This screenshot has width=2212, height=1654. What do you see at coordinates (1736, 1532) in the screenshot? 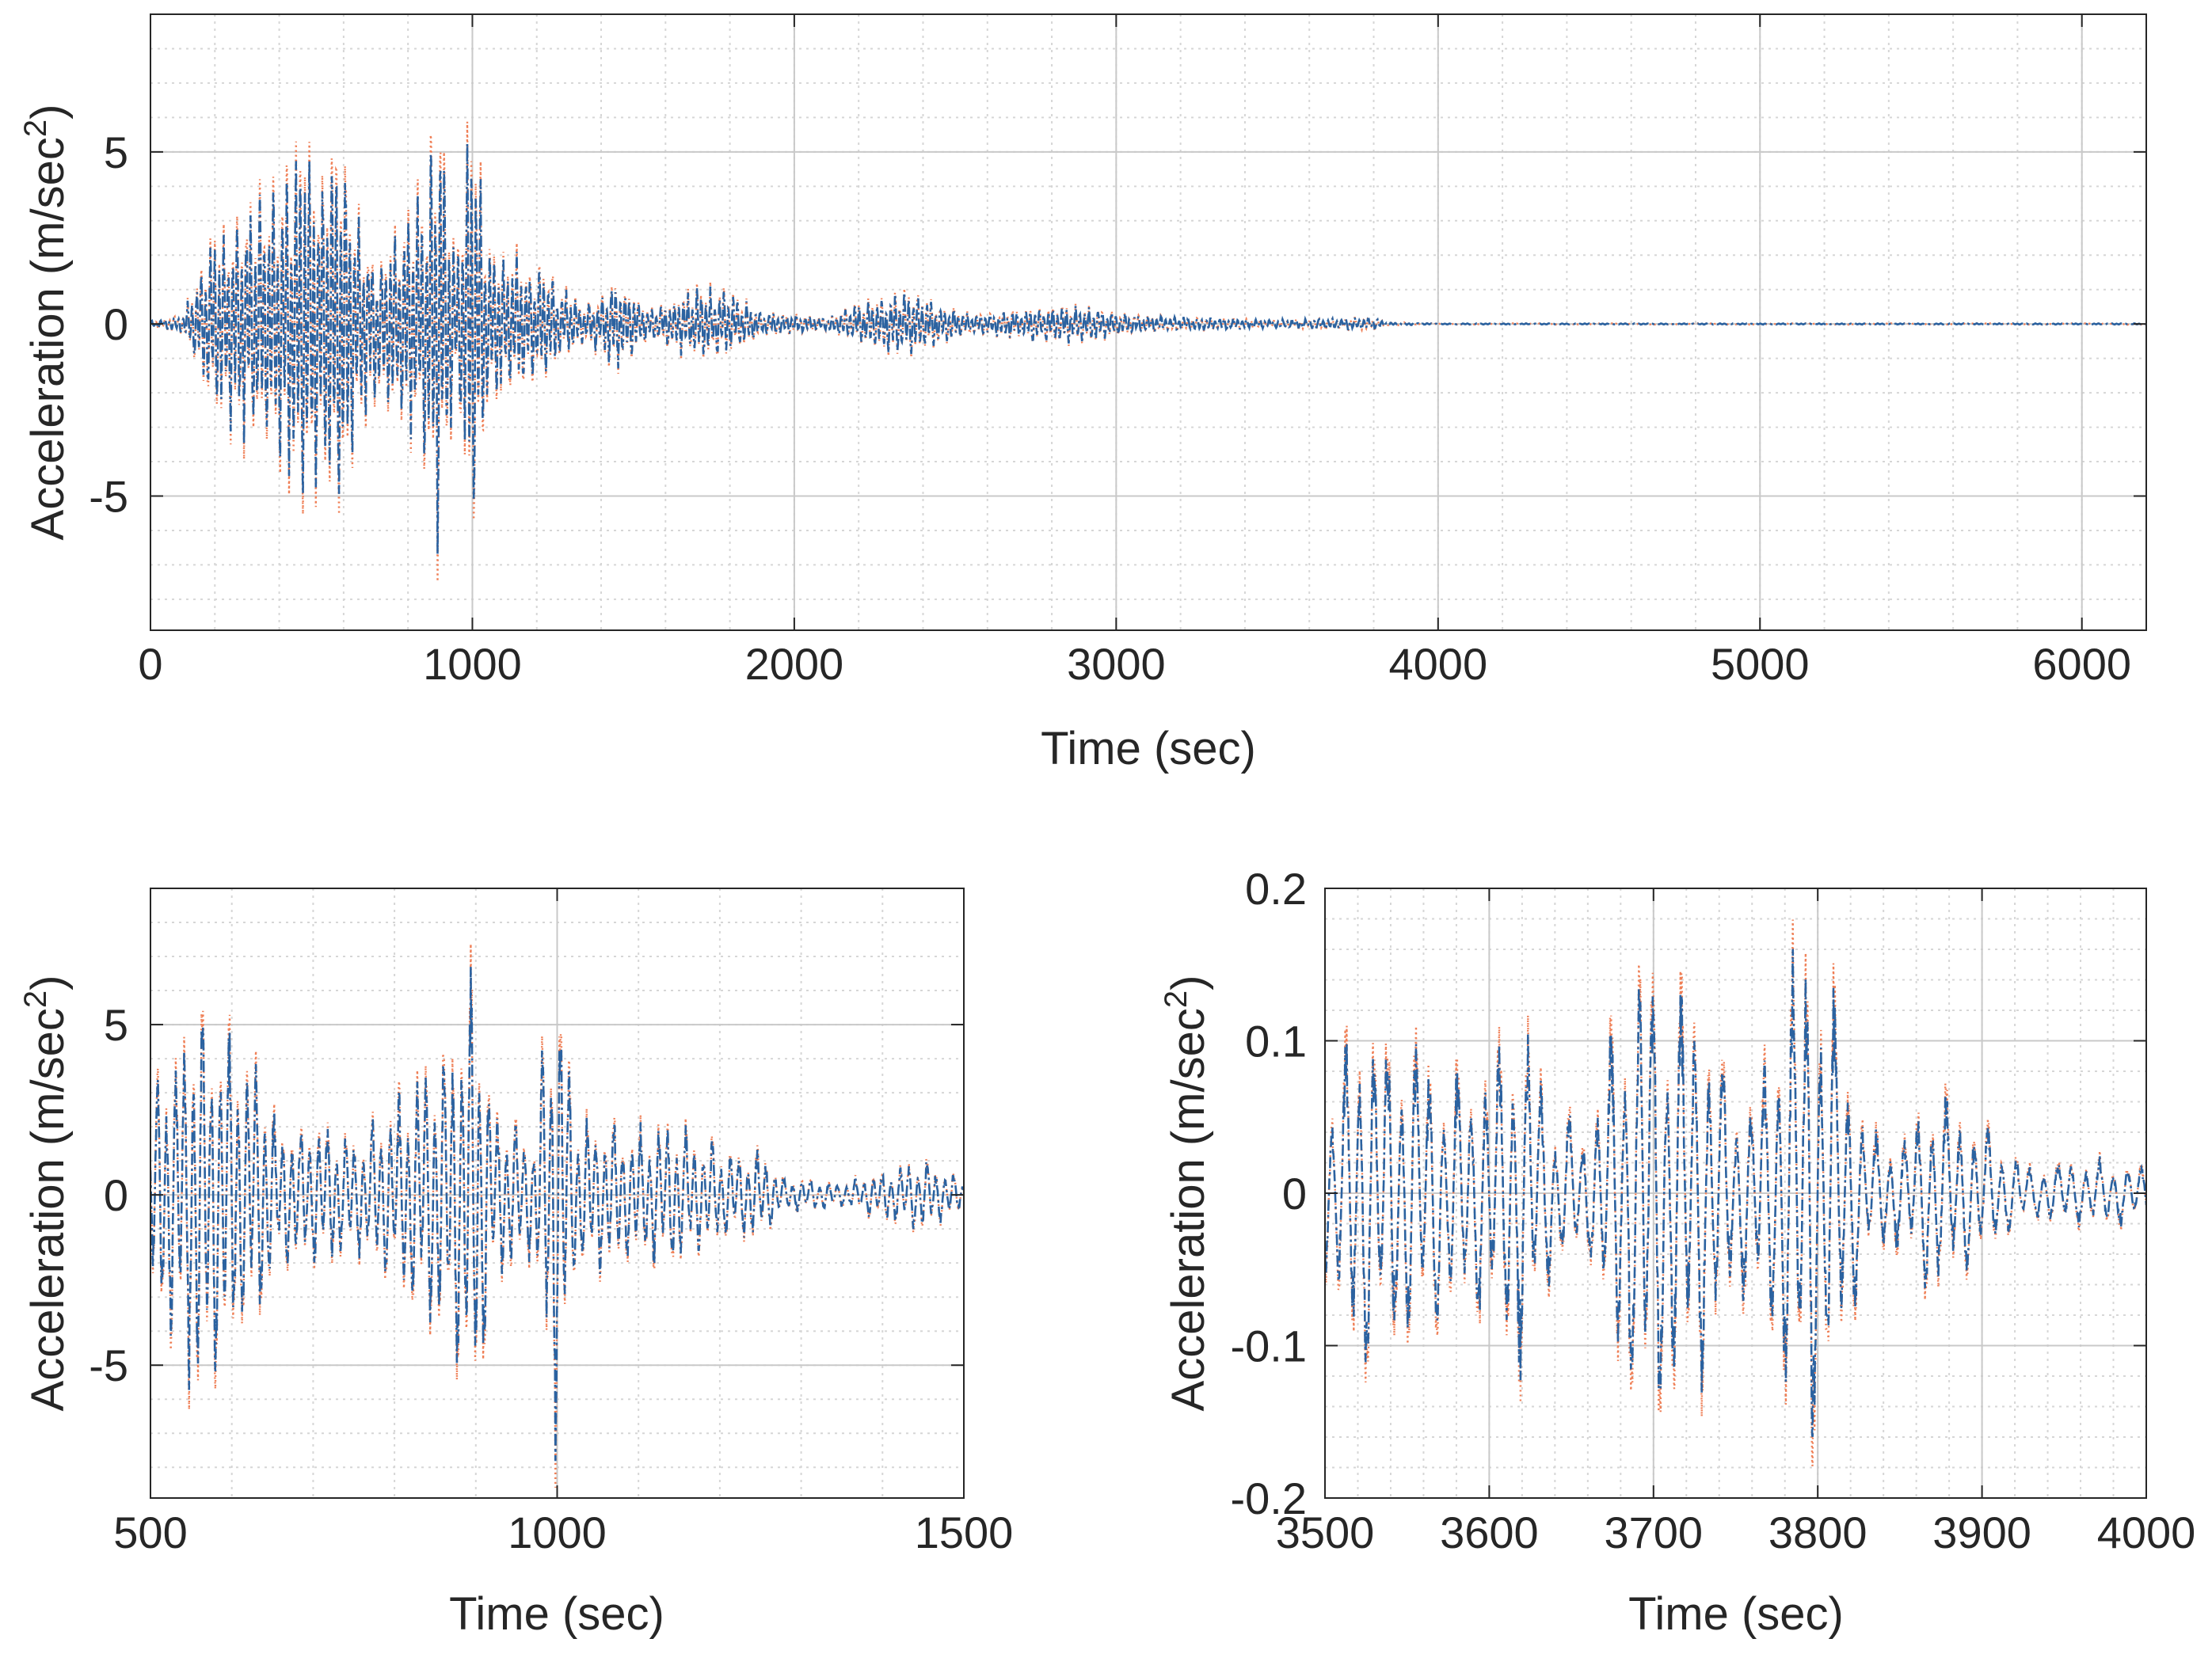
I see `x-tick-labels-bottom-right: 3500 3600 3700 3800 3900 4000` at bounding box center [1736, 1532].